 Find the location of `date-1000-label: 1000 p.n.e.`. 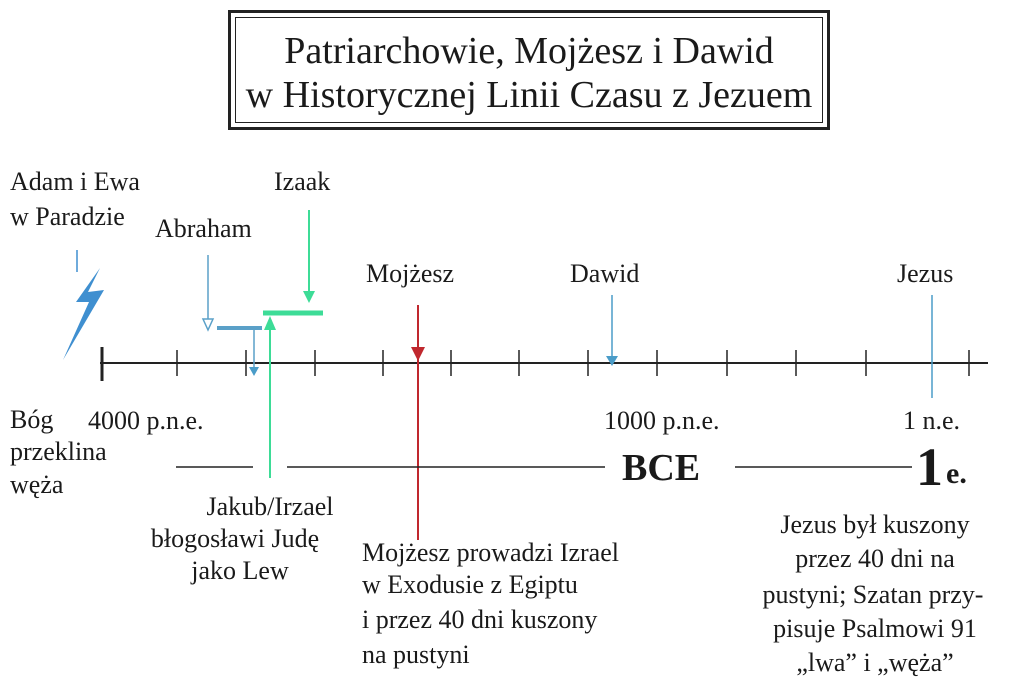

date-1000-label: 1000 p.n.e. is located at coordinates (662, 420).